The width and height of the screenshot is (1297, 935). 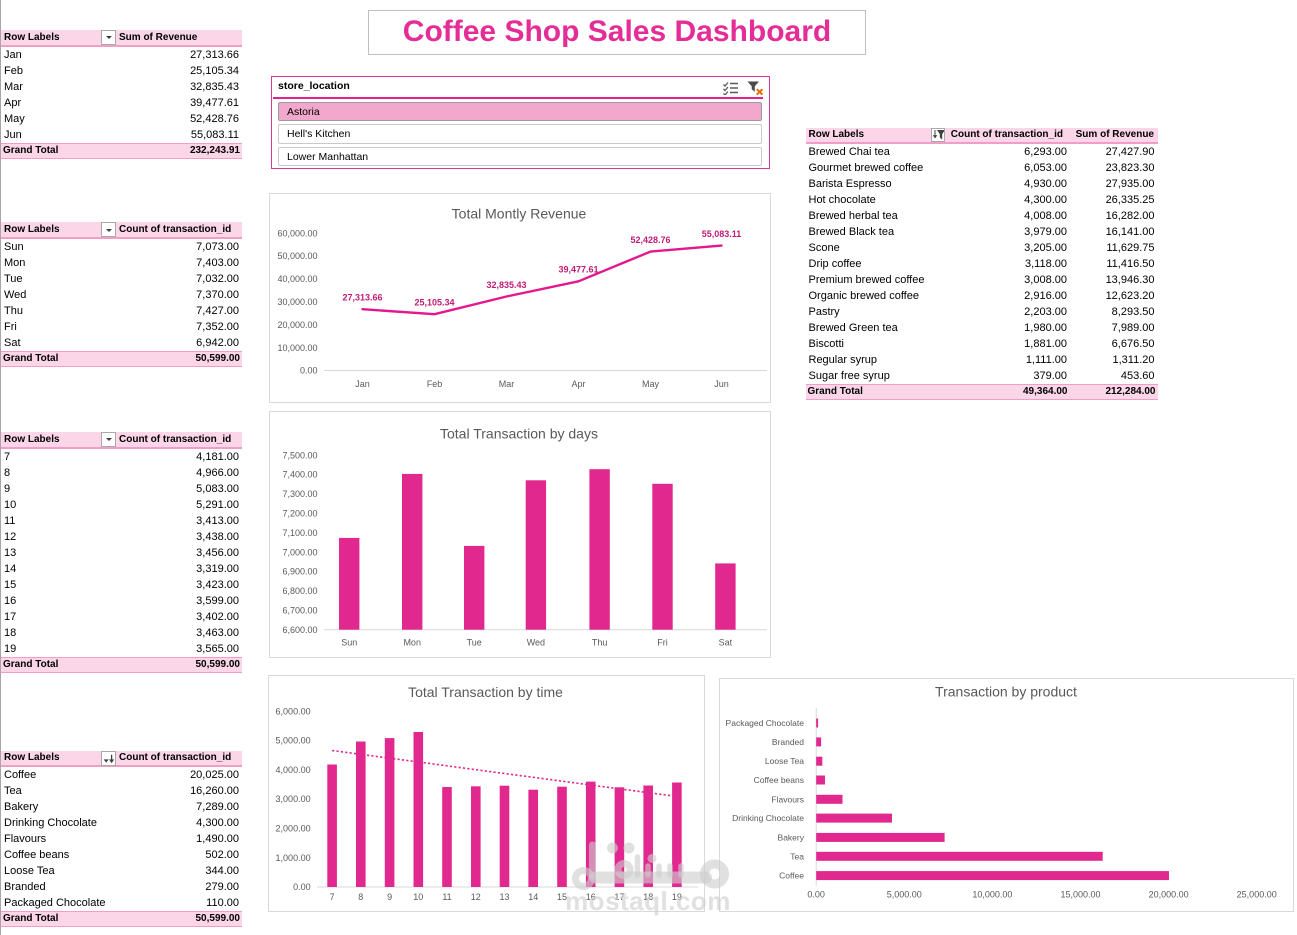 What do you see at coordinates (293, 799) in the screenshot?
I see `svg-text: 3,000.00` at bounding box center [293, 799].